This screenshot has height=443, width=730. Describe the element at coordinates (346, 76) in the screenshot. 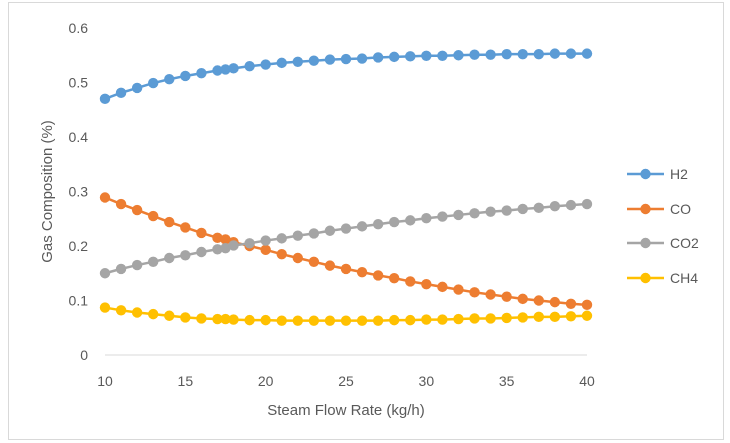

I see `series-h2` at that location.